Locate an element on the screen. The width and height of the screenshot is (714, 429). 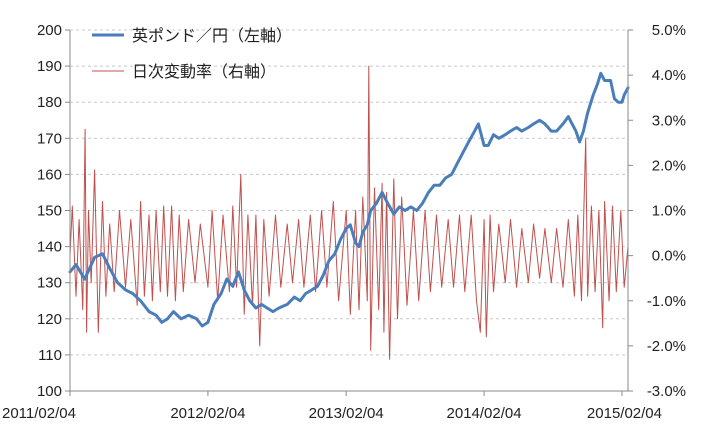
left-axis-tick-label: 140 is located at coordinates (49, 247).